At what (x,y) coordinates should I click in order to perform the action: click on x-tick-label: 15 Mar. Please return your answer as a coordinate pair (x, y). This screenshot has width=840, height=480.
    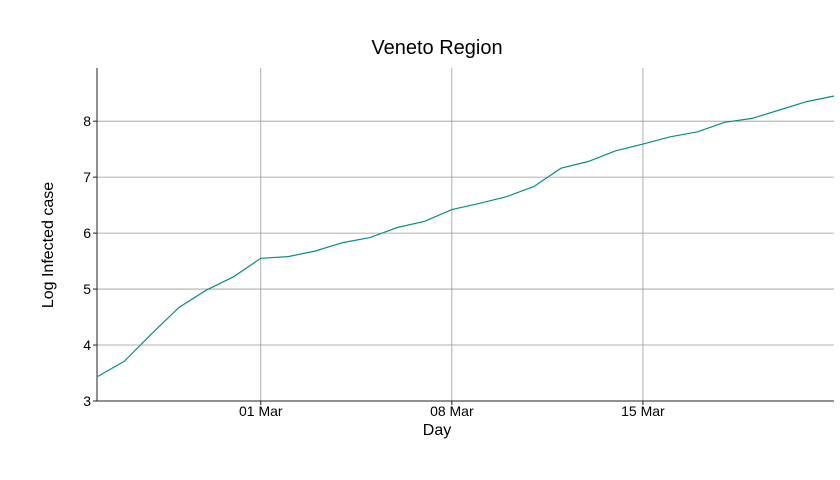
    Looking at the image, I should click on (643, 411).